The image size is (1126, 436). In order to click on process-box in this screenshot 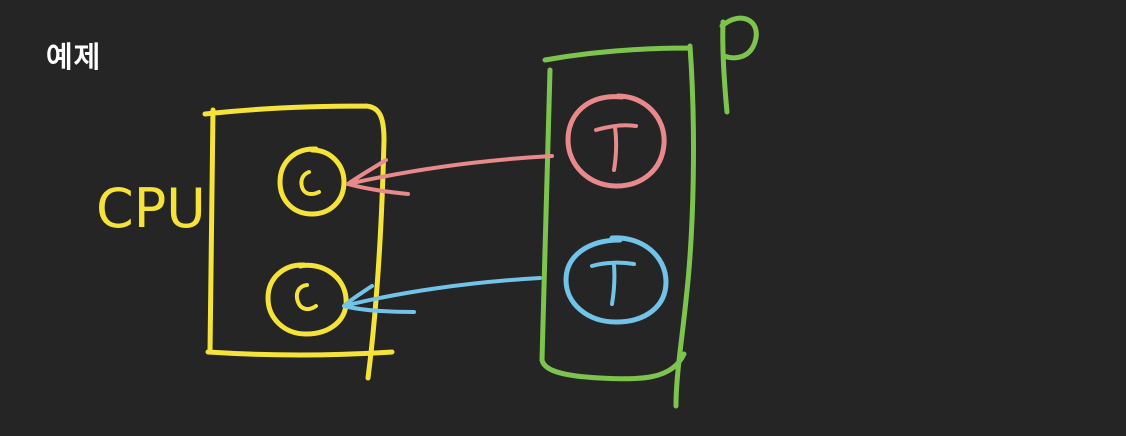, I will do `click(617, 226)`.